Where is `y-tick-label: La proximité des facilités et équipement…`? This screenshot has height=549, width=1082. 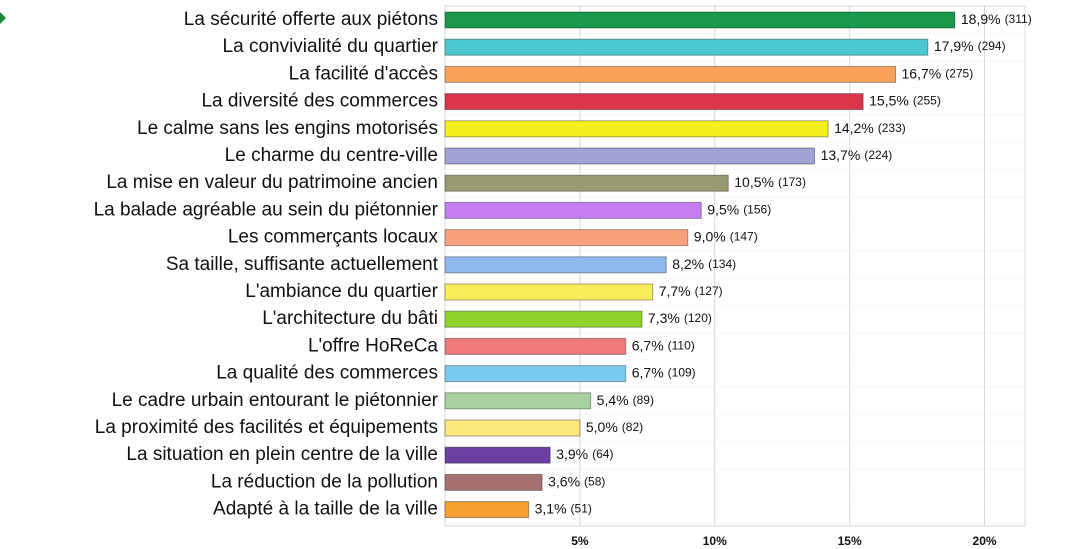 y-tick-label: La proximité des facilités et équipement… is located at coordinates (266, 427).